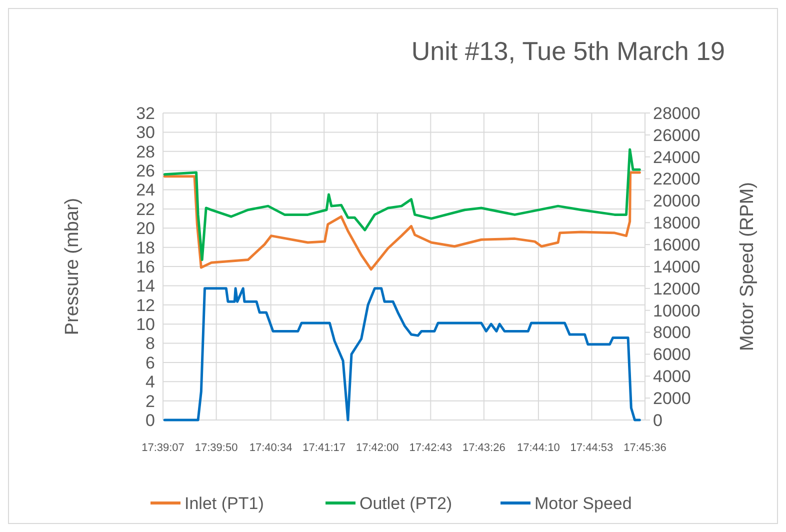  I want to click on y-tick-label: 30, so click(145, 132).